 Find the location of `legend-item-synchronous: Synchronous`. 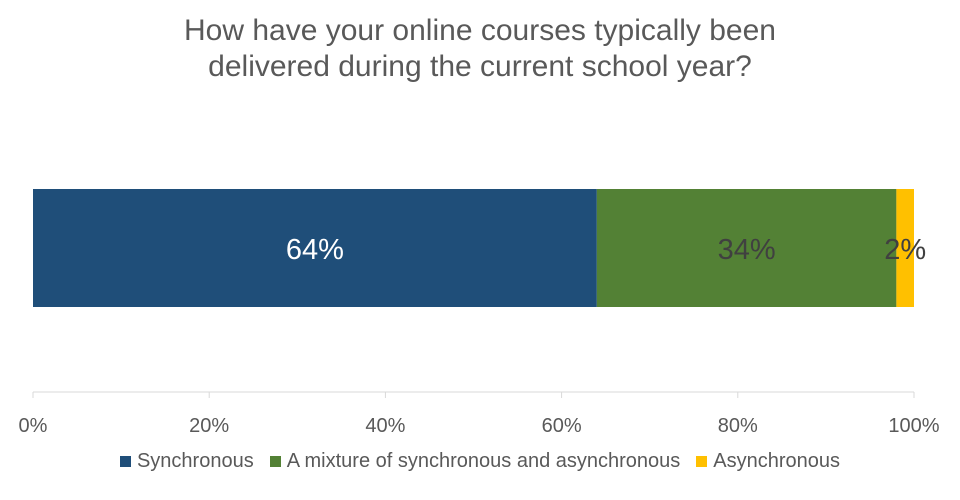

legend-item-synchronous: Synchronous is located at coordinates (186, 461).